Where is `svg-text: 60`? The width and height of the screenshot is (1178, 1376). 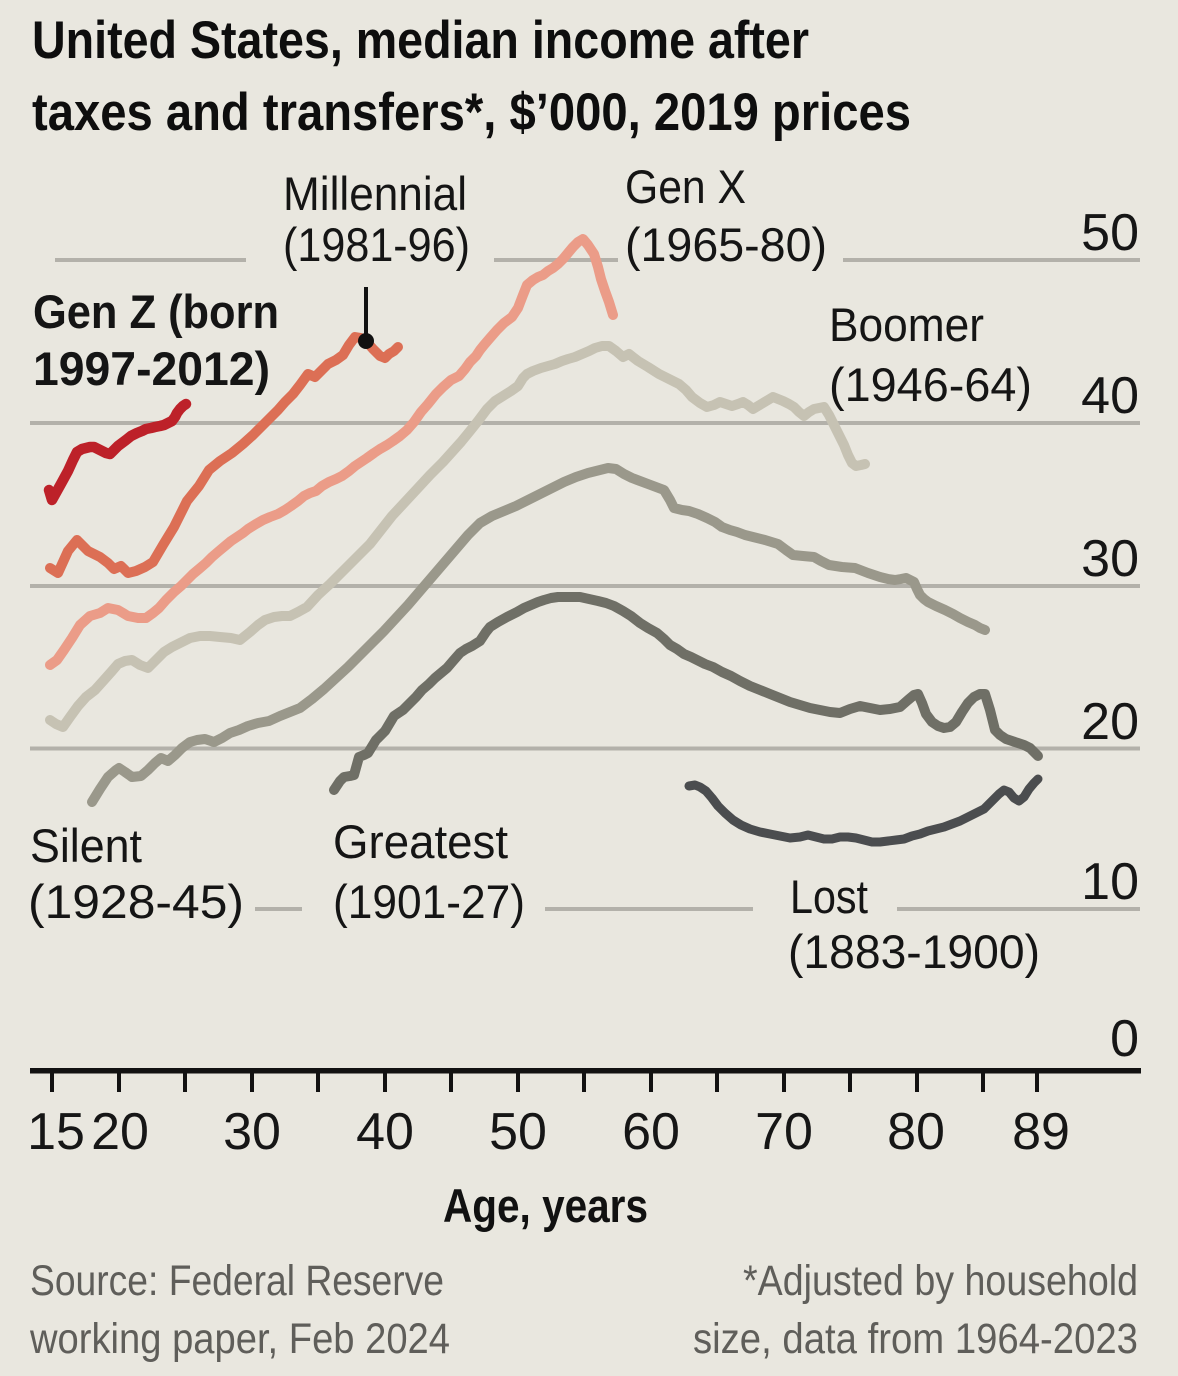 svg-text: 60 is located at coordinates (651, 1132).